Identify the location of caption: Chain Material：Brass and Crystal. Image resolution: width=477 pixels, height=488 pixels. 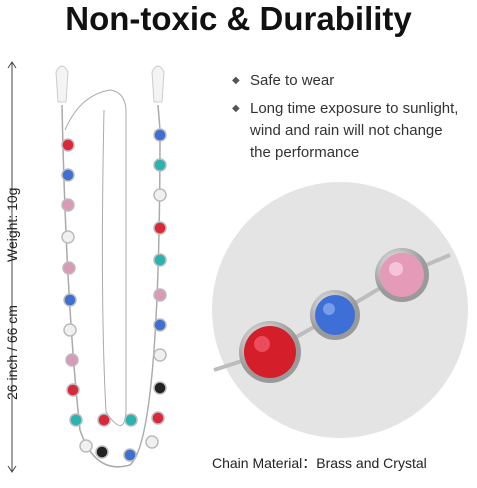
(319, 463).